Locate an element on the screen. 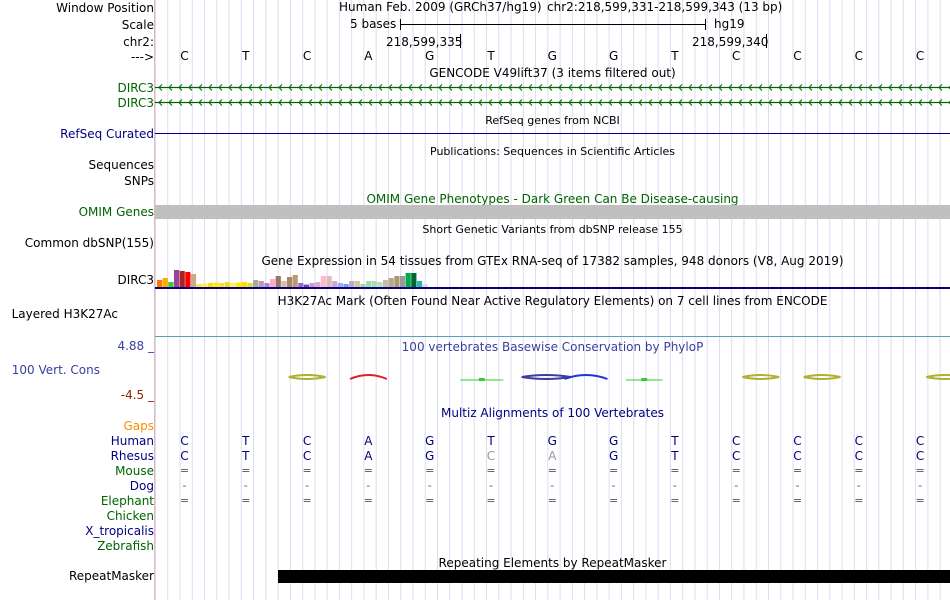 This screenshot has width=950, height=600. refseq-track-label: RefSeq Curated is located at coordinates (107, 134).